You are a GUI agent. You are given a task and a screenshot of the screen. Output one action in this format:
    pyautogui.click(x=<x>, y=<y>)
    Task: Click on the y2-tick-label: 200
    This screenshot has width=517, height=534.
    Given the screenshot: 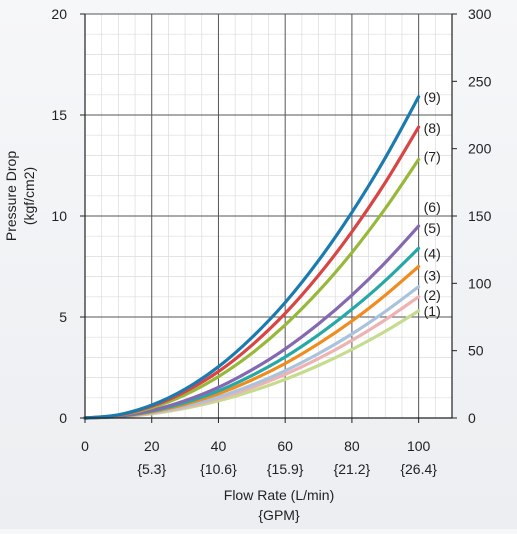 What is the action you would take?
    pyautogui.click(x=480, y=149)
    